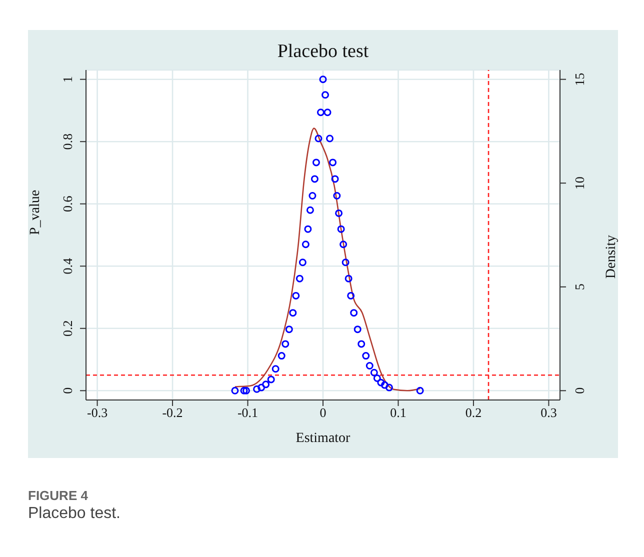 This screenshot has height=557, width=644. What do you see at coordinates (67, 141) in the screenshot?
I see `y-tick-label: 0.8` at bounding box center [67, 141].